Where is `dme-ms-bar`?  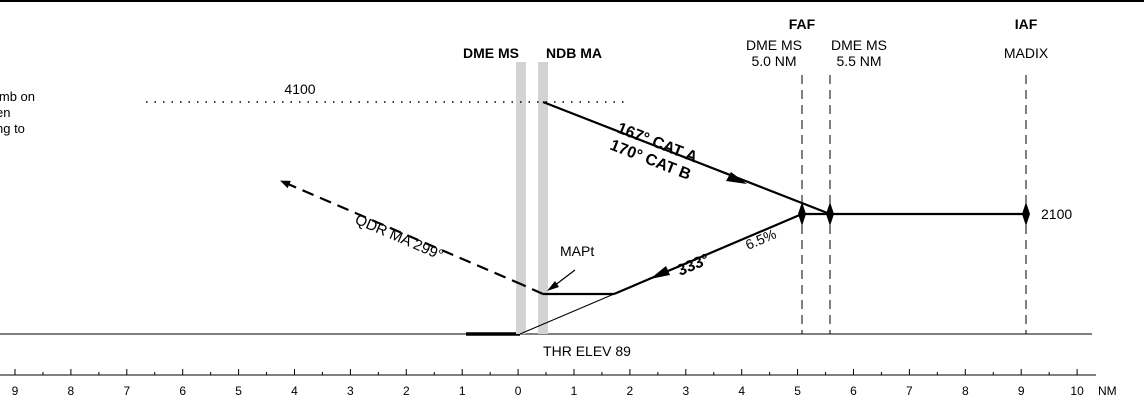 dme-ms-bar is located at coordinates (521, 198).